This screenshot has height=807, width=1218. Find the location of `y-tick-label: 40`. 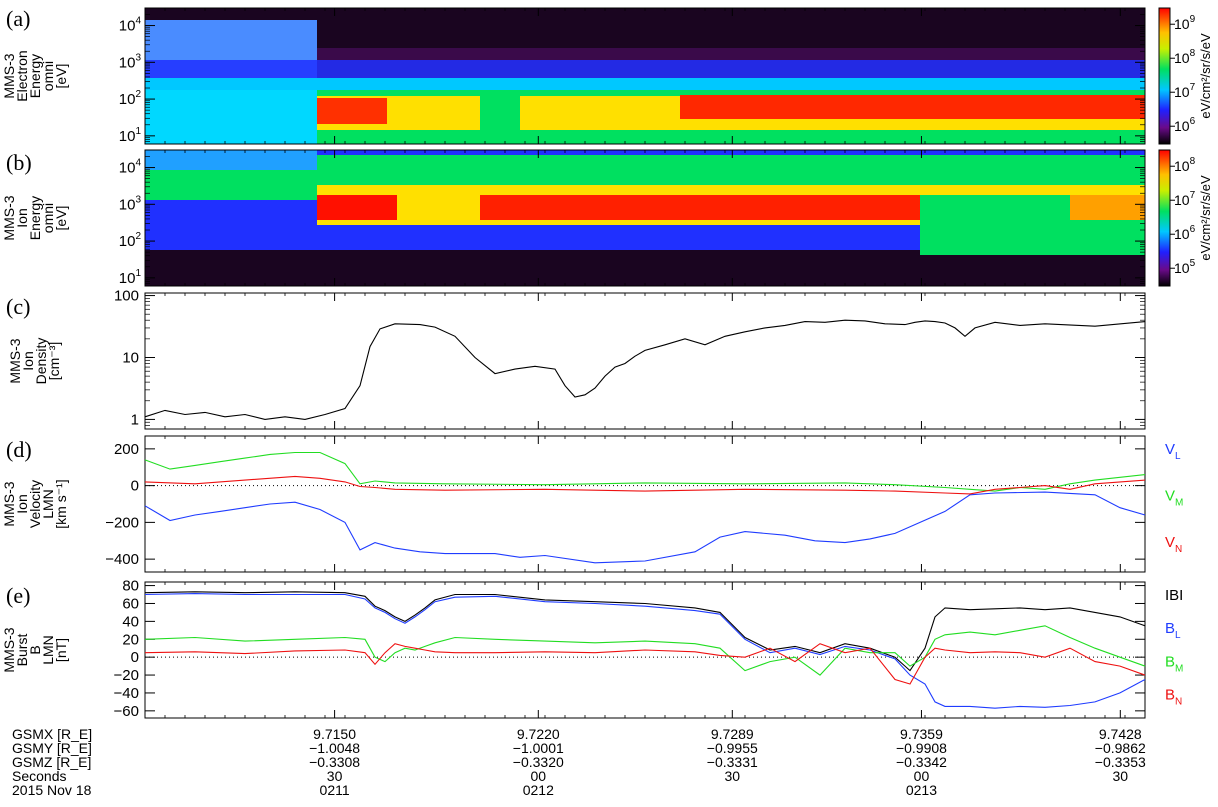

y-tick-label: 40 is located at coordinates (130, 621).